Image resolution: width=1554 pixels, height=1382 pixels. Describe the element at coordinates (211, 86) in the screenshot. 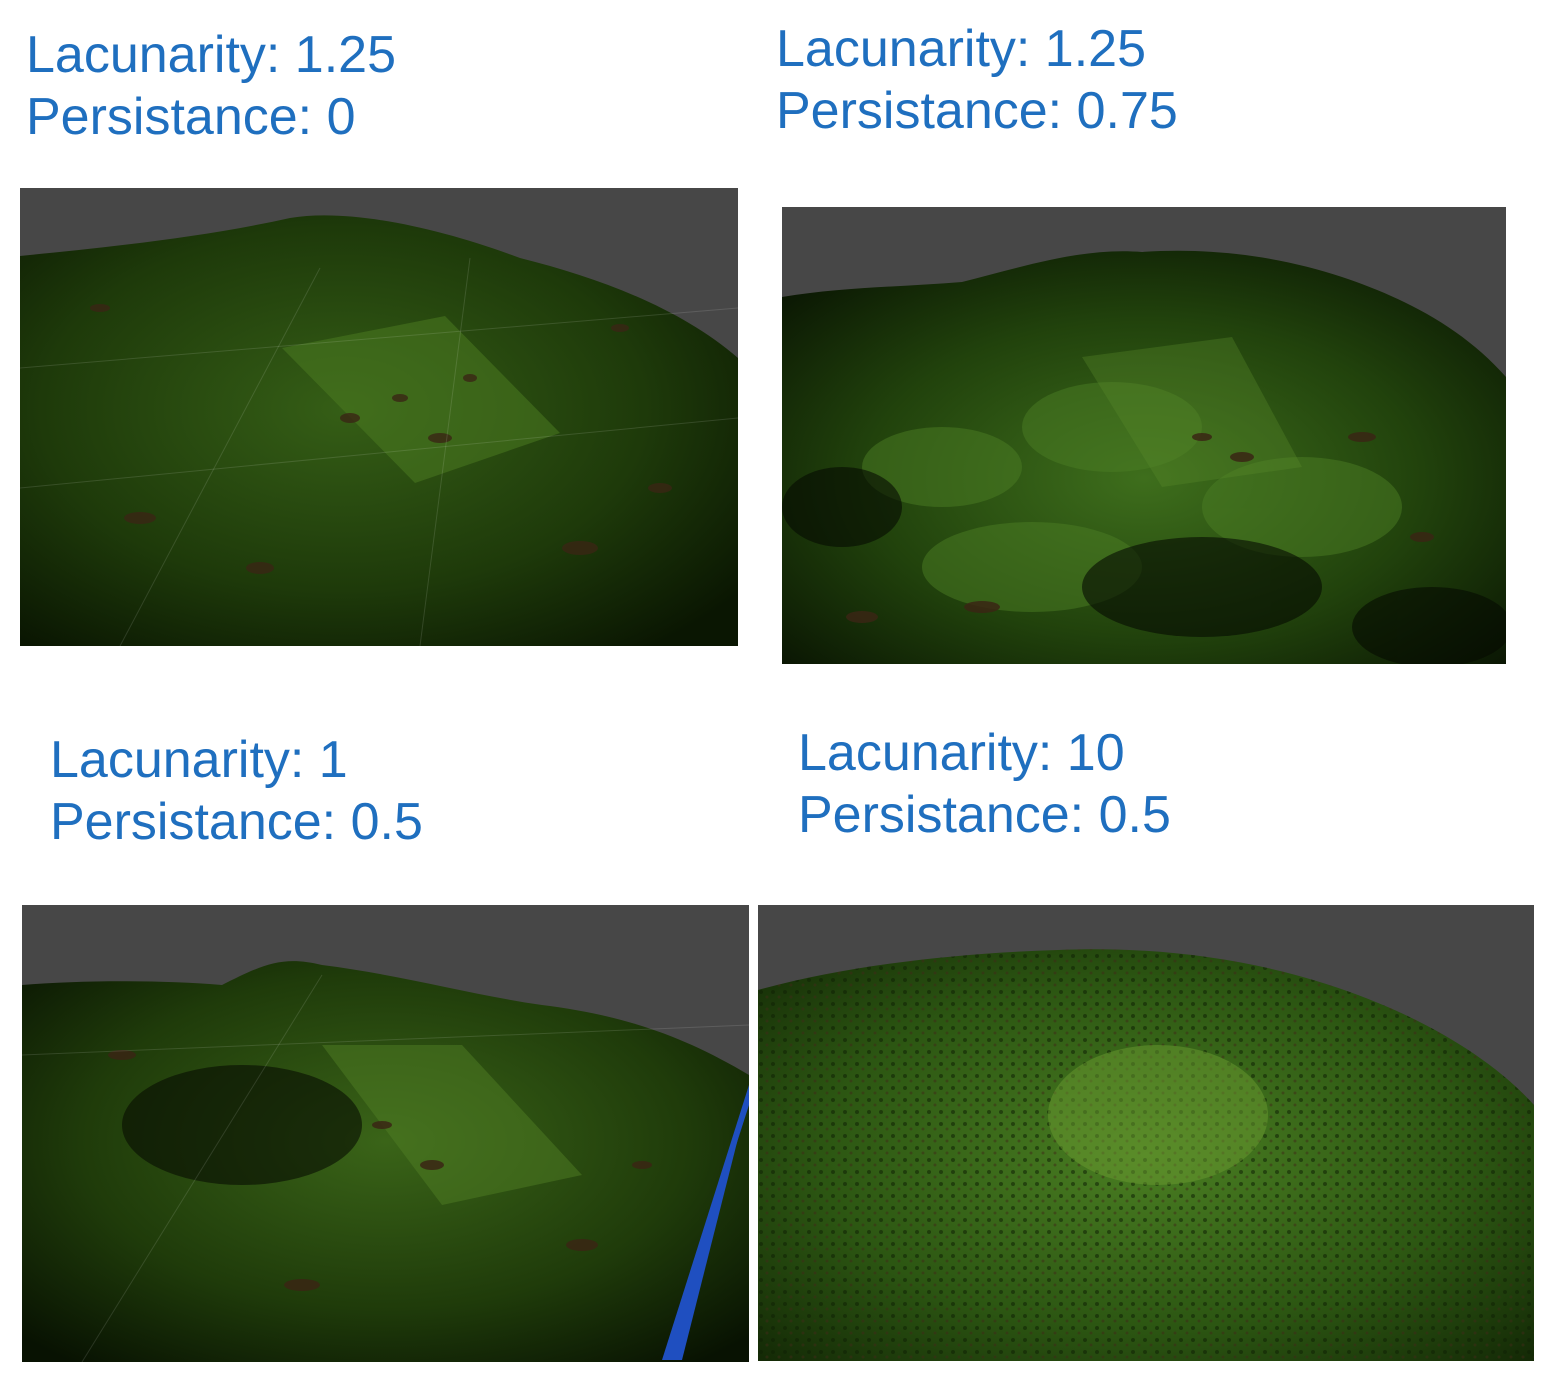

I see `panel-1-caption: Lacunarity: 1.25 Persistance: 0` at that location.